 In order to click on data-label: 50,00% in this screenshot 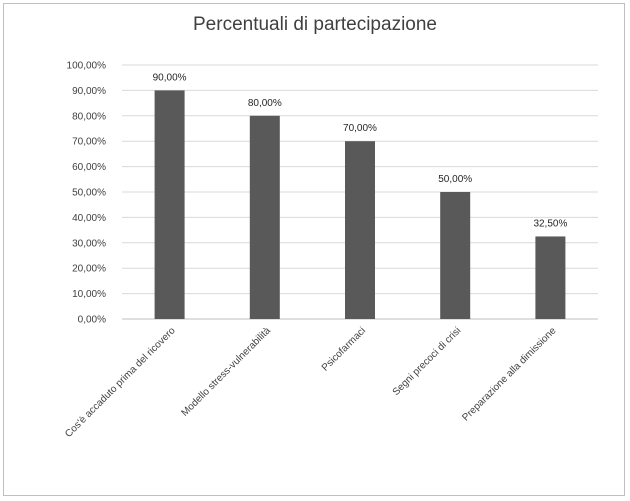, I will do `click(455, 179)`.